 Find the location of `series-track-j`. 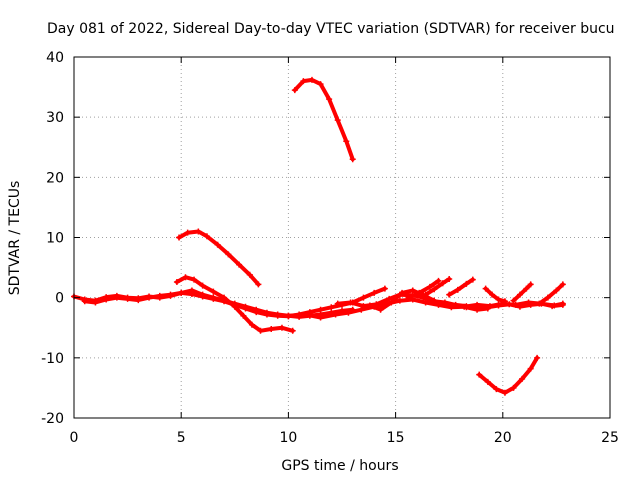

series-track-j is located at coordinates (437, 287).